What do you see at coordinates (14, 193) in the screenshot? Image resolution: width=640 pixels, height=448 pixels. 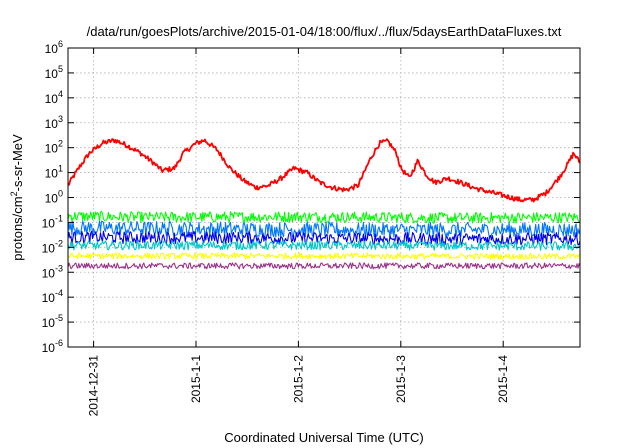 I see `y-axis-label-exponent: 2` at bounding box center [14, 193].